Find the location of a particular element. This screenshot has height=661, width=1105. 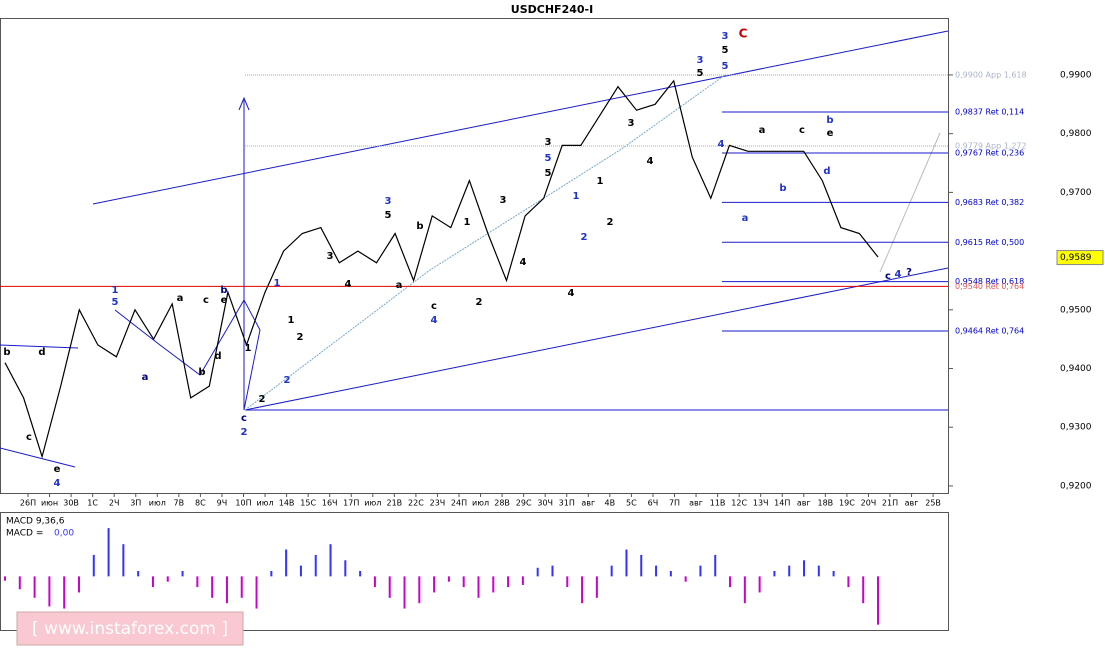

y-tick-label: 0,9200 is located at coordinates (1076, 486).